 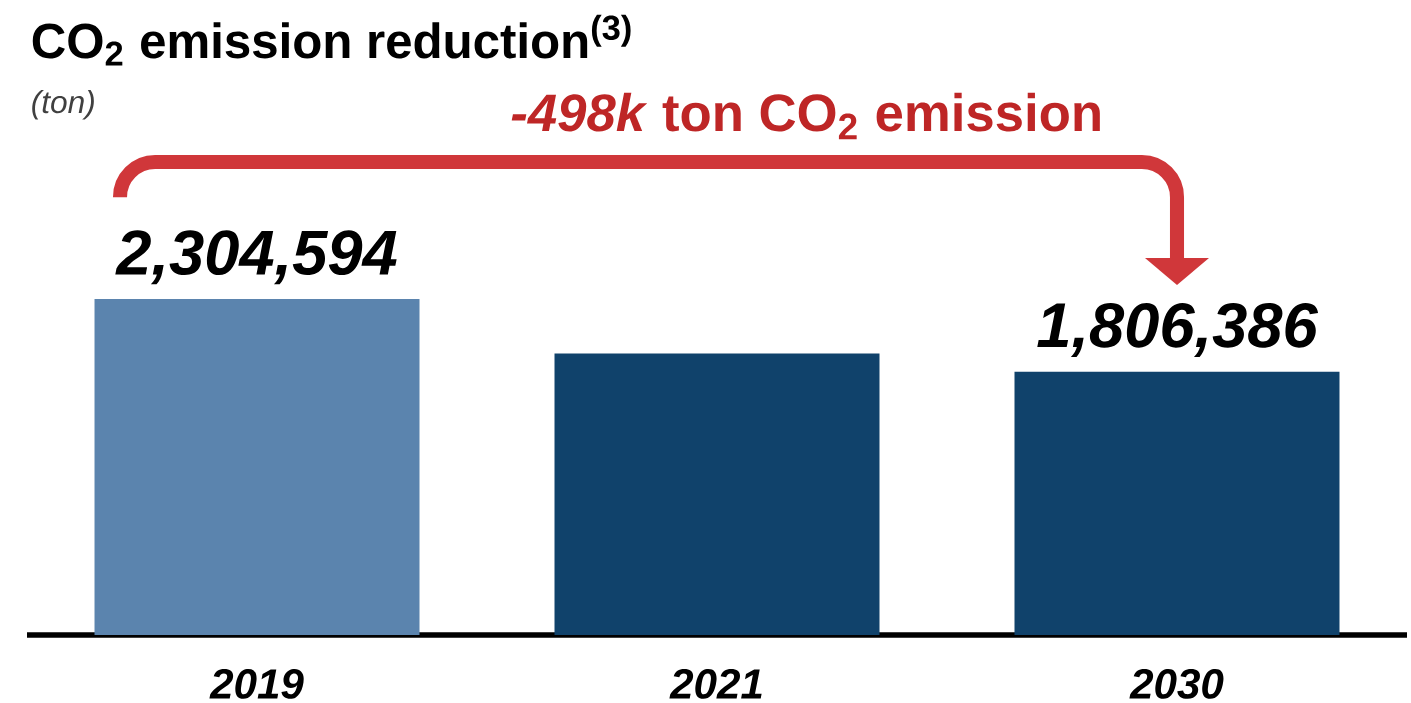 I want to click on data-label: 1,806,386, so click(x=1178, y=329).